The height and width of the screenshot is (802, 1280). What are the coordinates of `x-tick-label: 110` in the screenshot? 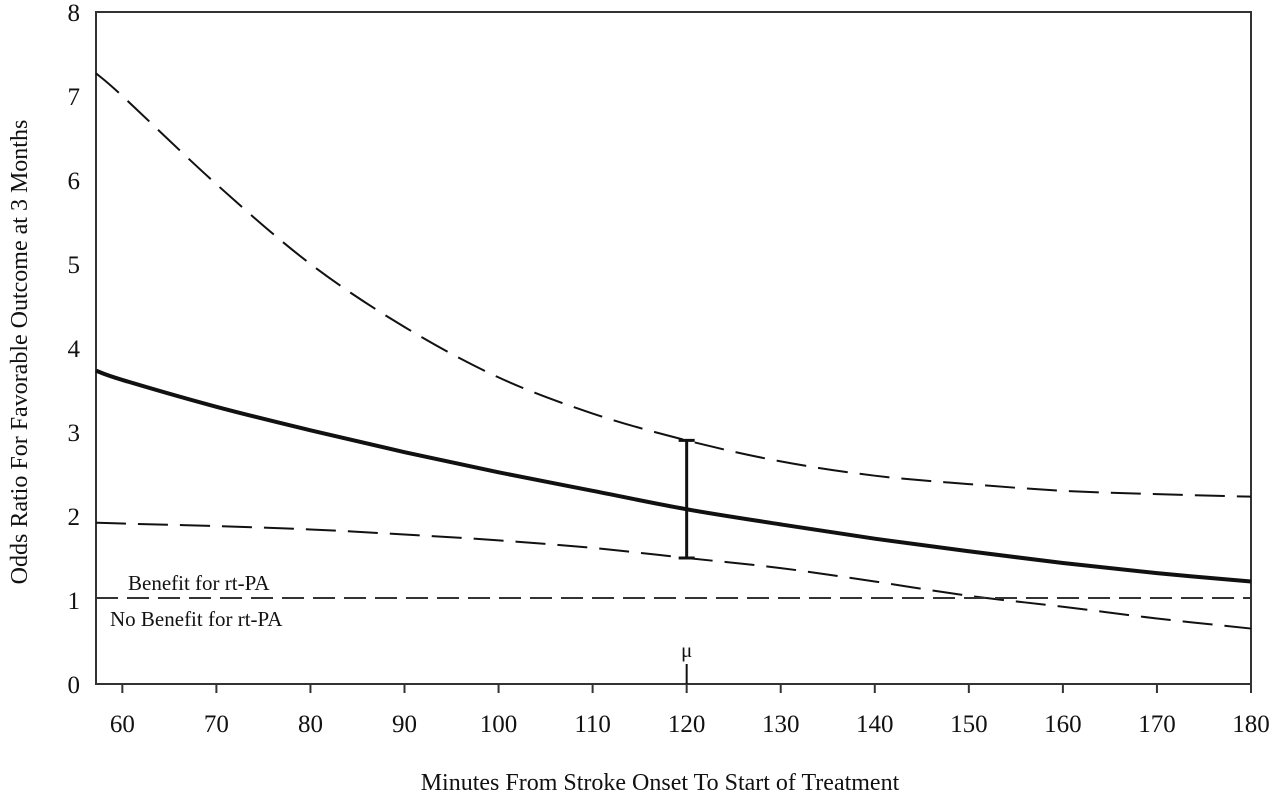 It's located at (592, 724).